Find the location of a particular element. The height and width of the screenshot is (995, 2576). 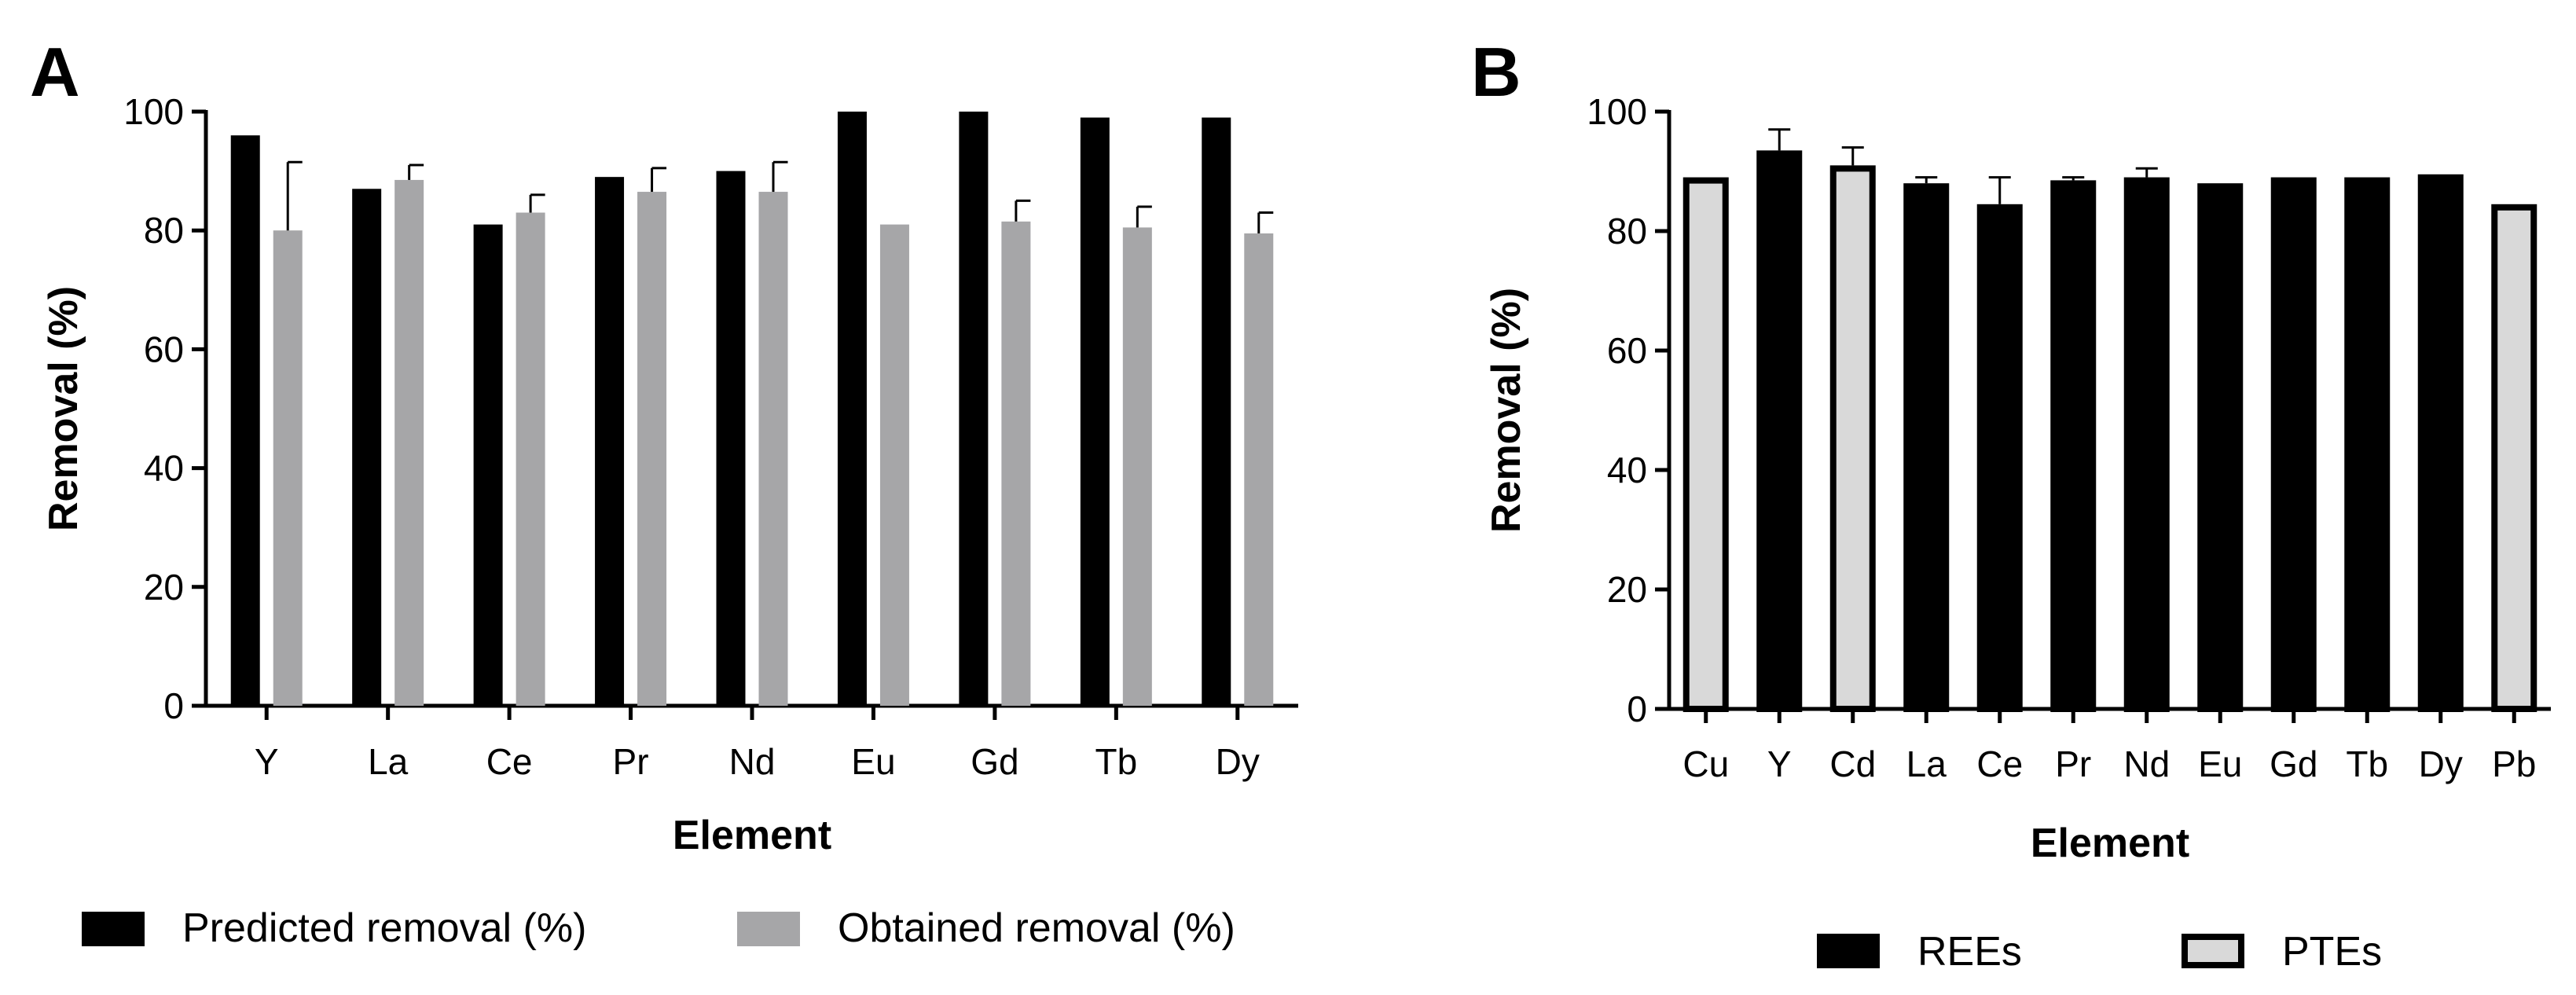

x-tick-label: Cd is located at coordinates (1852, 764).